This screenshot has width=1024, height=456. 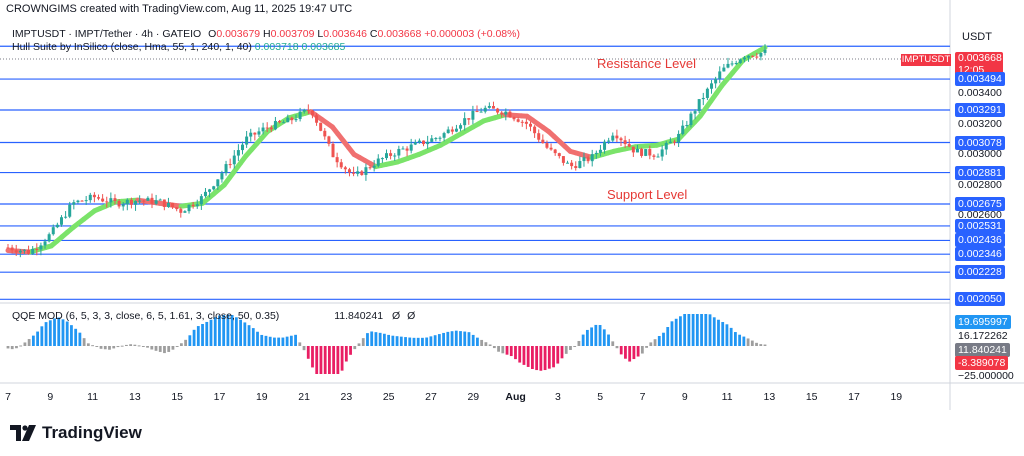 I want to click on currency-label: USDT, so click(x=977, y=37).